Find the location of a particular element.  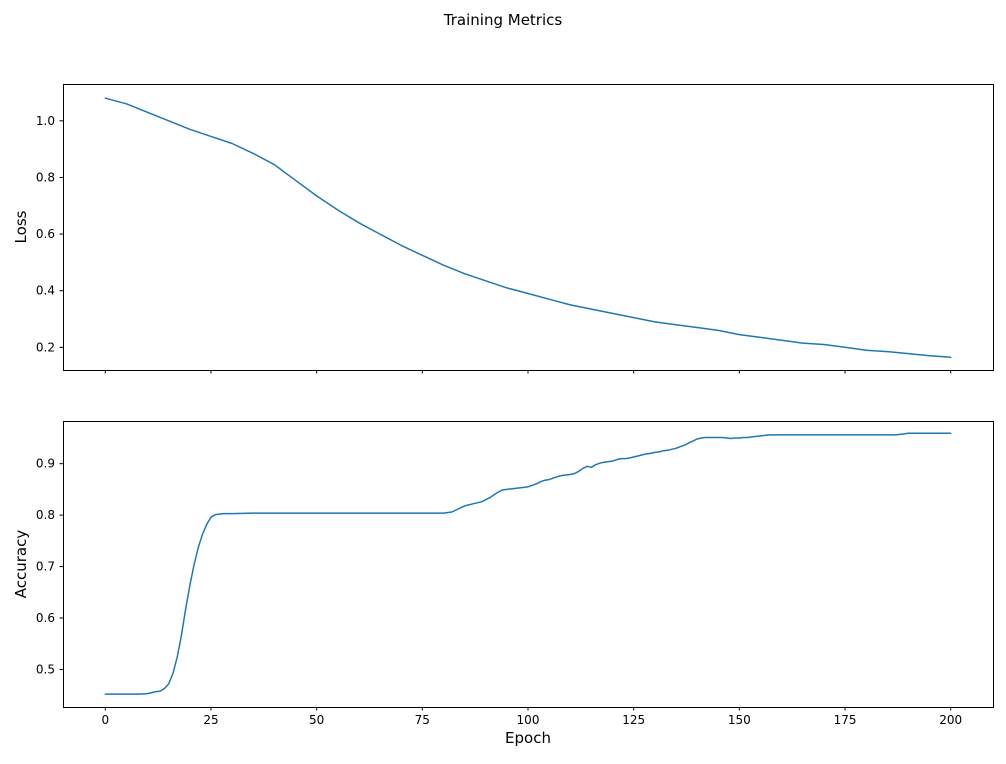

figure-title: Training Metrics is located at coordinates (503, 20).